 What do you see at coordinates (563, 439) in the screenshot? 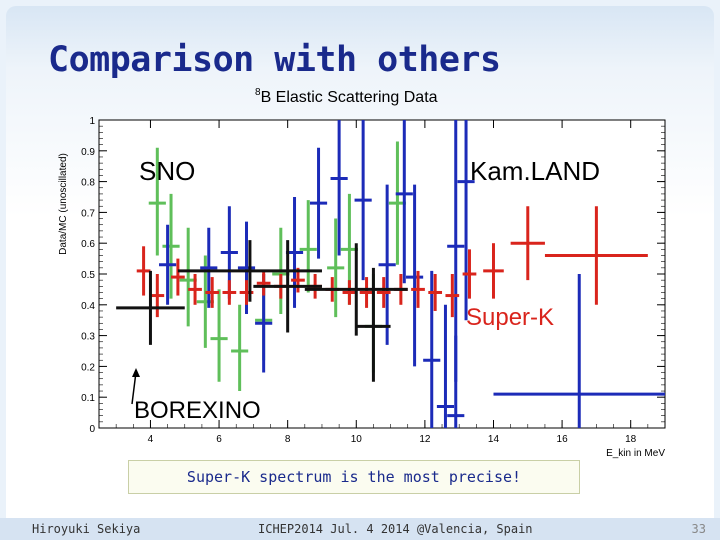
I see `x-tick-label: 16` at bounding box center [563, 439].